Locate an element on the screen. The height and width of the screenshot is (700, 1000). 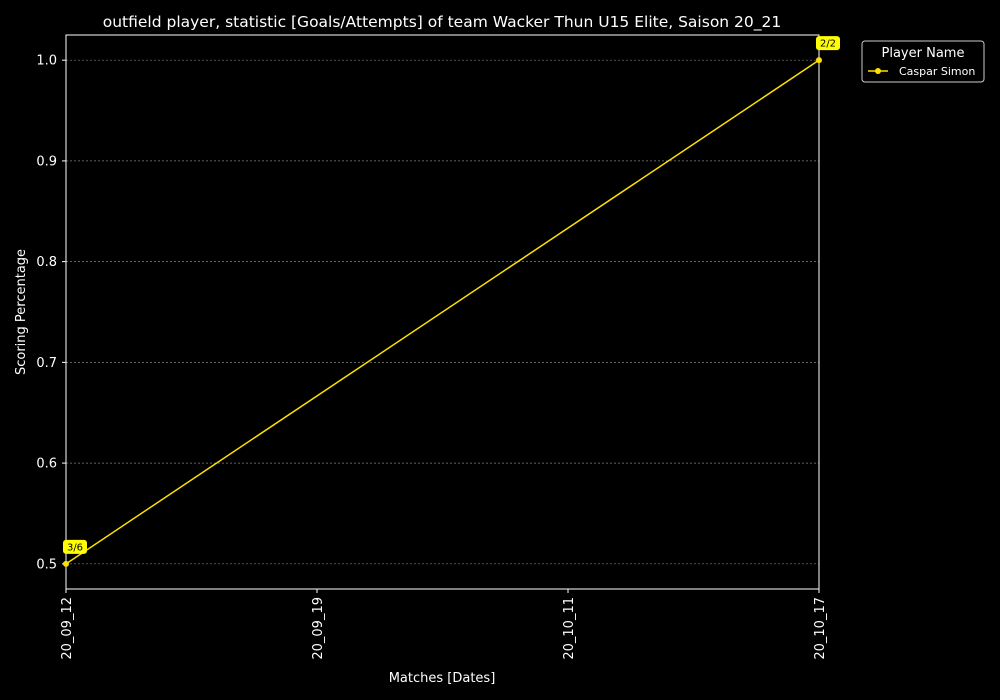
y-tick-label: 0.7 is located at coordinates (46, 363).